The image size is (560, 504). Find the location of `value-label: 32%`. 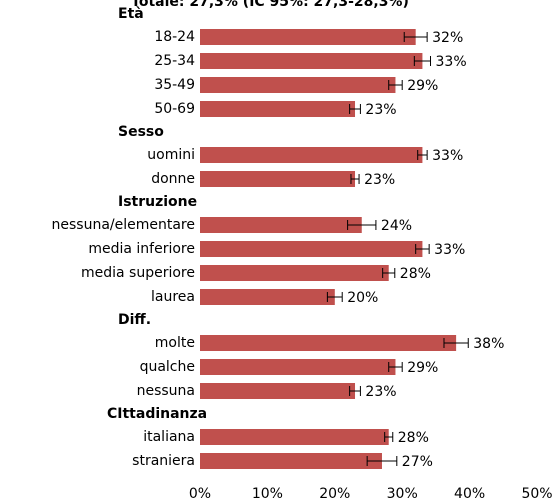

value-label: 32% is located at coordinates (447, 38).